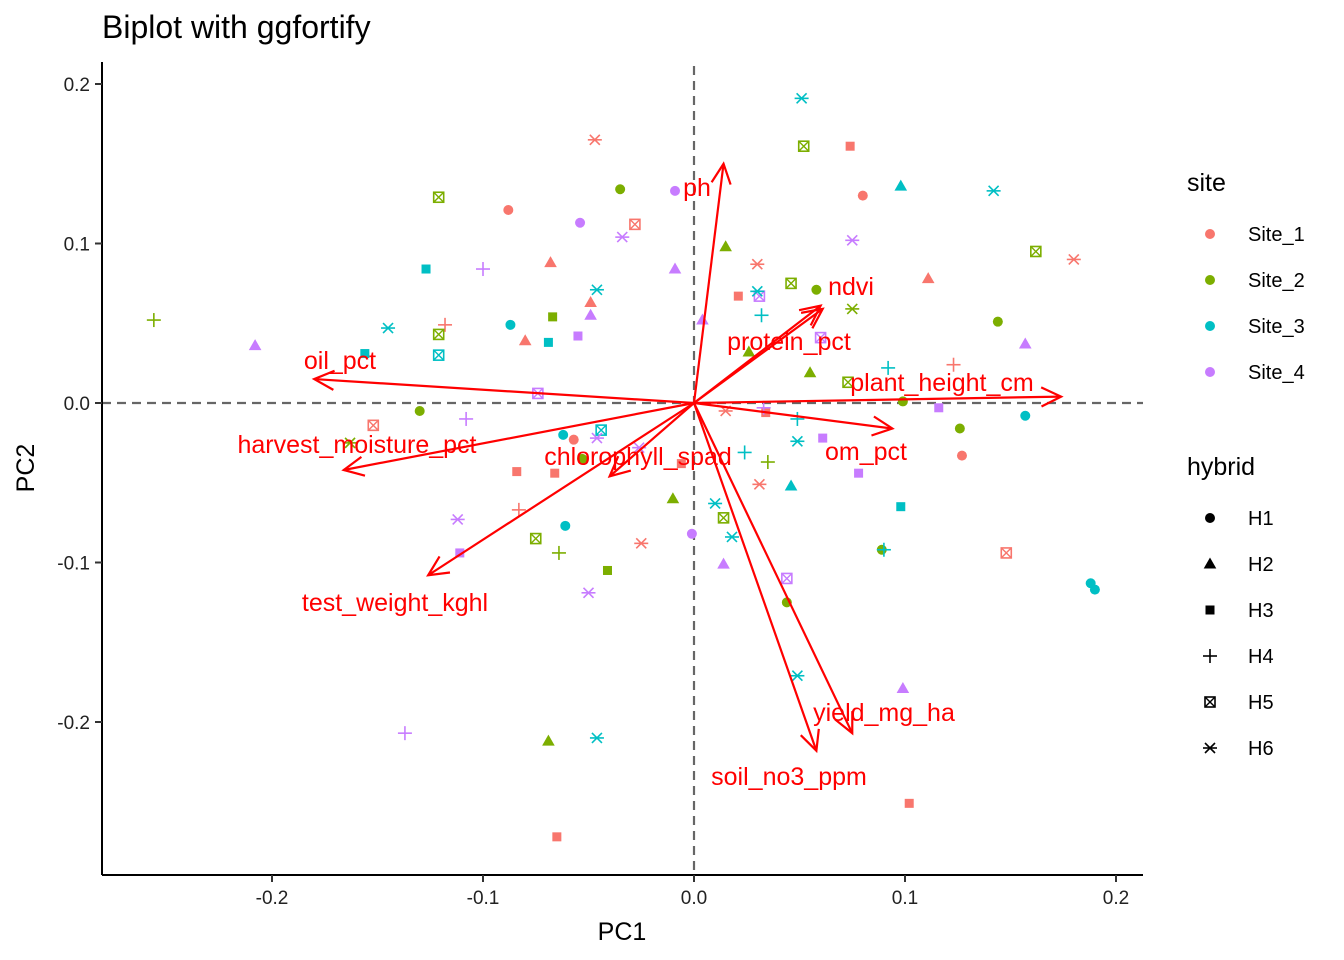  Describe the element at coordinates (651, 440) in the screenshot. I see `loading-arrow-chlorophyll_spad` at that location.